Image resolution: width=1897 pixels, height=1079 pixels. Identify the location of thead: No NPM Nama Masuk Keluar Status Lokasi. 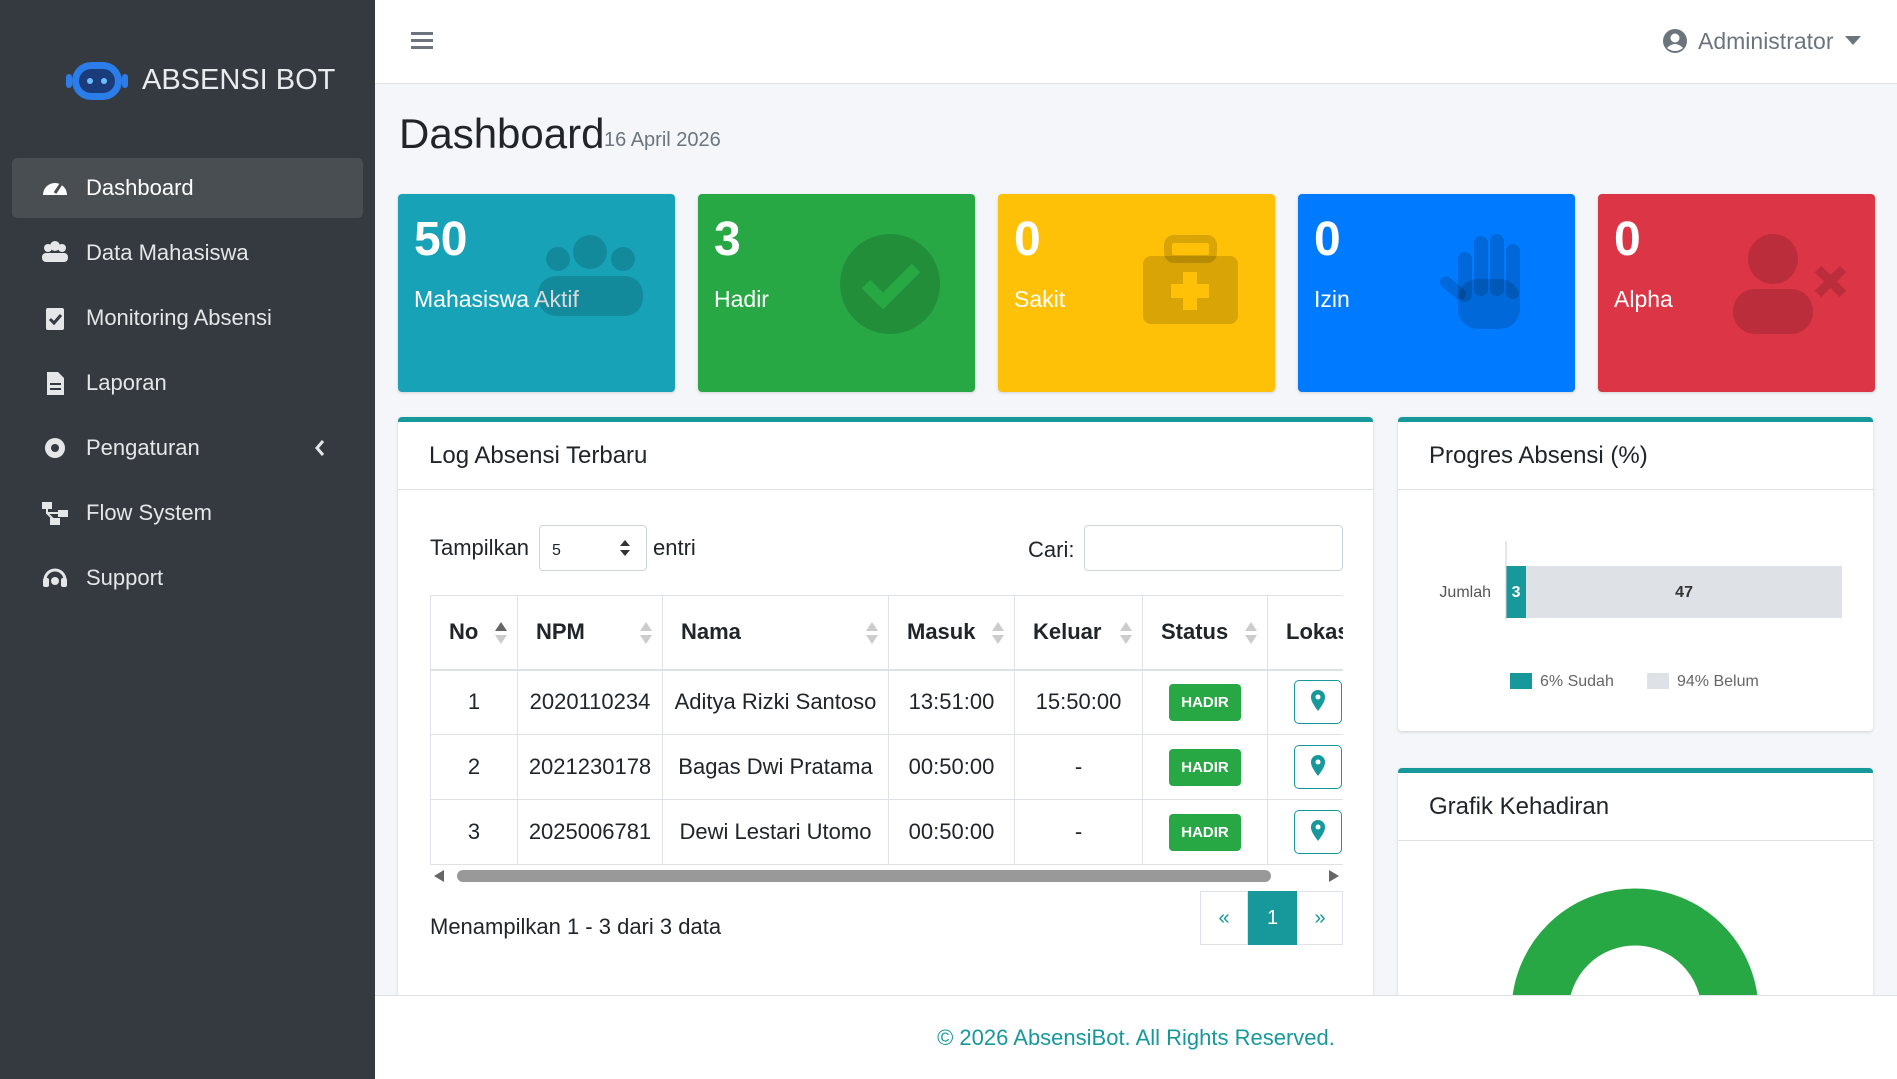
(886, 633).